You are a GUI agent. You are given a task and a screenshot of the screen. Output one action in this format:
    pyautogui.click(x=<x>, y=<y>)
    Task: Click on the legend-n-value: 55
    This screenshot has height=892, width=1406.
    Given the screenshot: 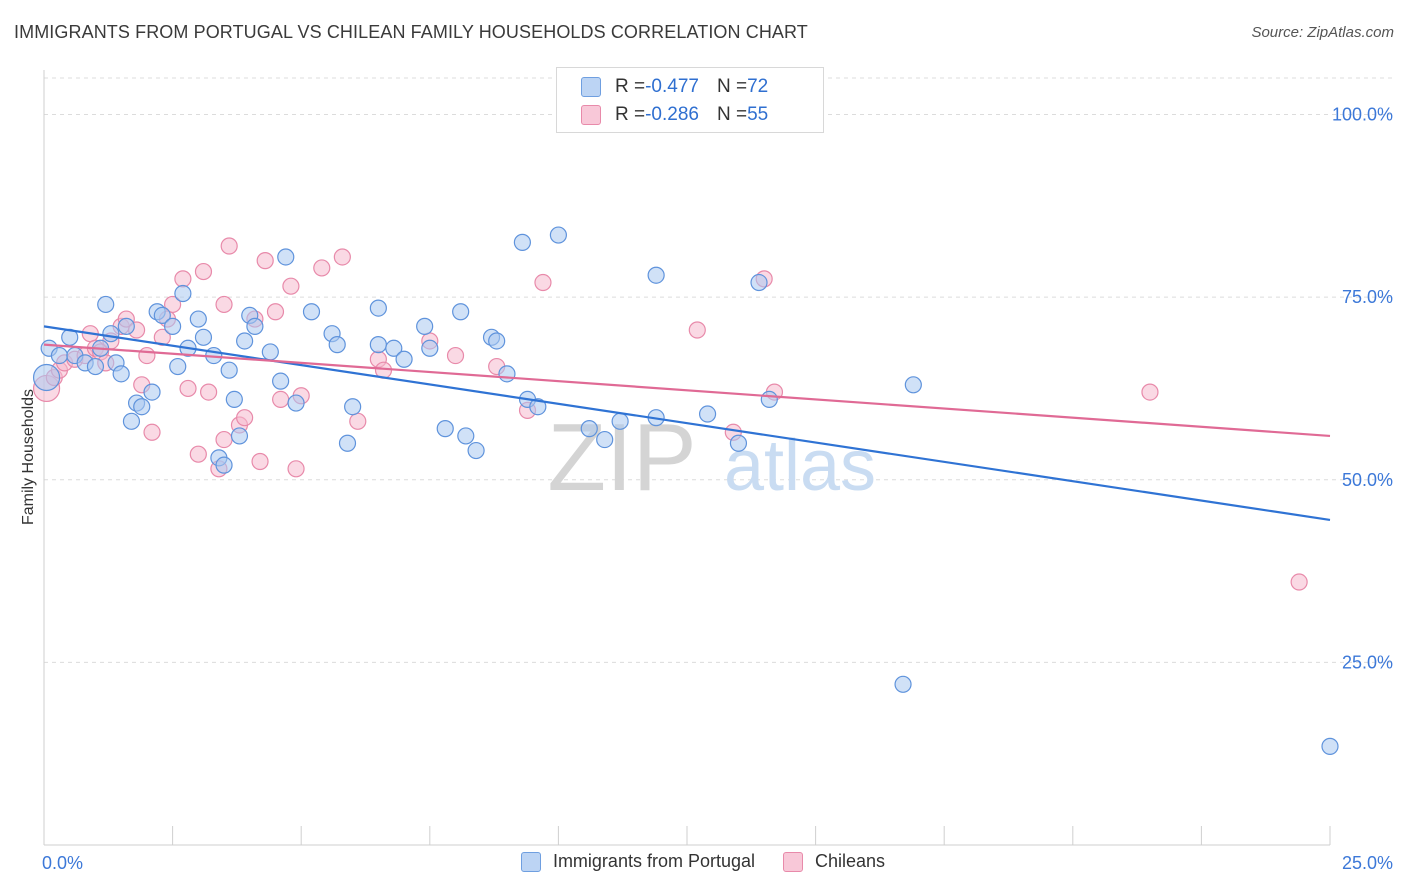 What is the action you would take?
    pyautogui.click(x=758, y=114)
    